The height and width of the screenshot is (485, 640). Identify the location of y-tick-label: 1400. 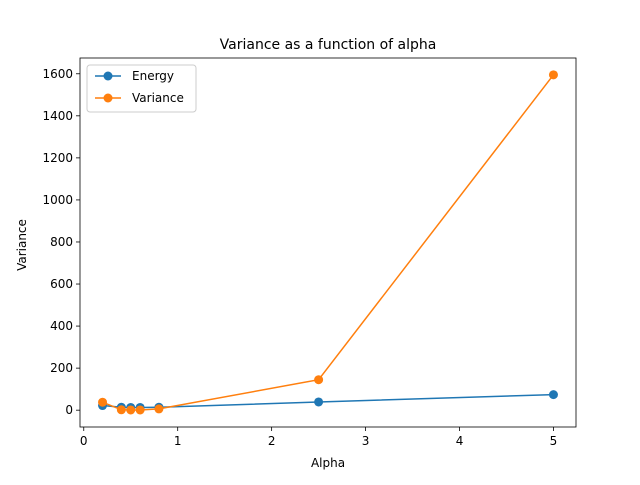
(57, 116).